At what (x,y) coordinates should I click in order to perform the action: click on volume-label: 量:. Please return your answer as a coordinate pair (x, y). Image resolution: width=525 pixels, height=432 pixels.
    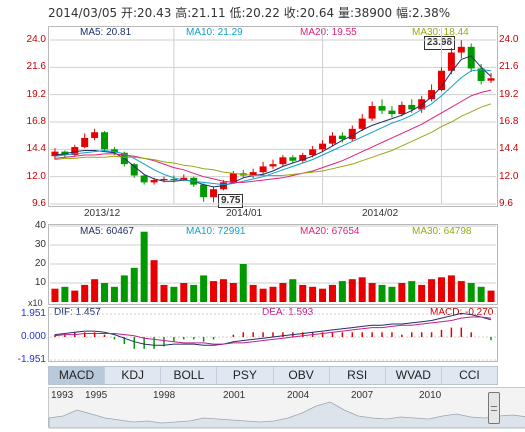
    Looking at the image, I should click on (345, 13).